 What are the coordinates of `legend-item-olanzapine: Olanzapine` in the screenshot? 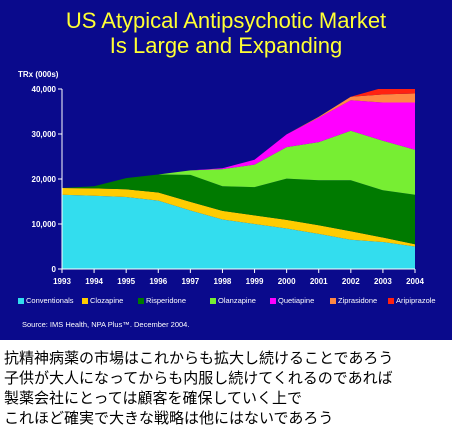 It's located at (233, 300).